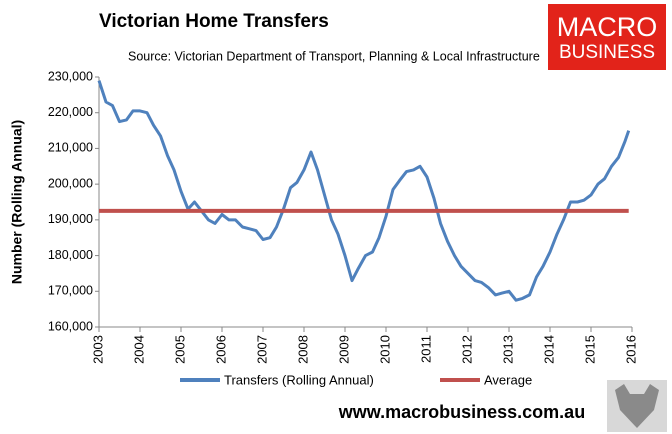 This screenshot has height=434, width=672. What do you see at coordinates (138, 349) in the screenshot?
I see `x-tick-label: 2004` at bounding box center [138, 349].